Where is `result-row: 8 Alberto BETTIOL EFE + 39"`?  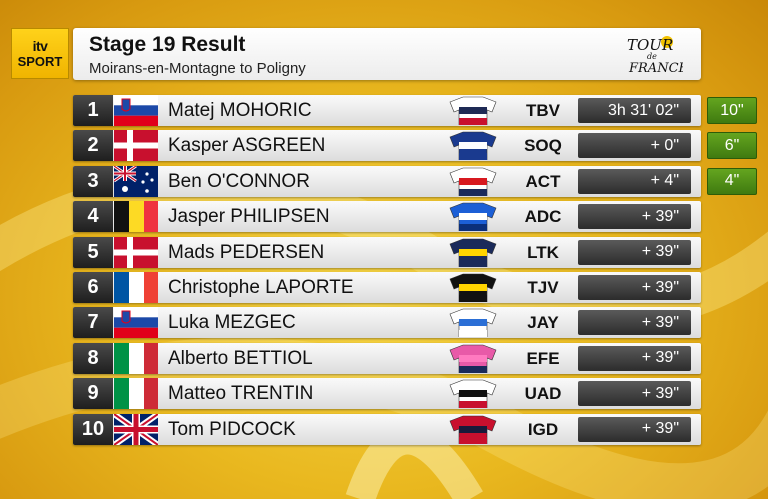
result-row: 8 Alberto BETTIOL EFE + 39" is located at coordinates (387, 358).